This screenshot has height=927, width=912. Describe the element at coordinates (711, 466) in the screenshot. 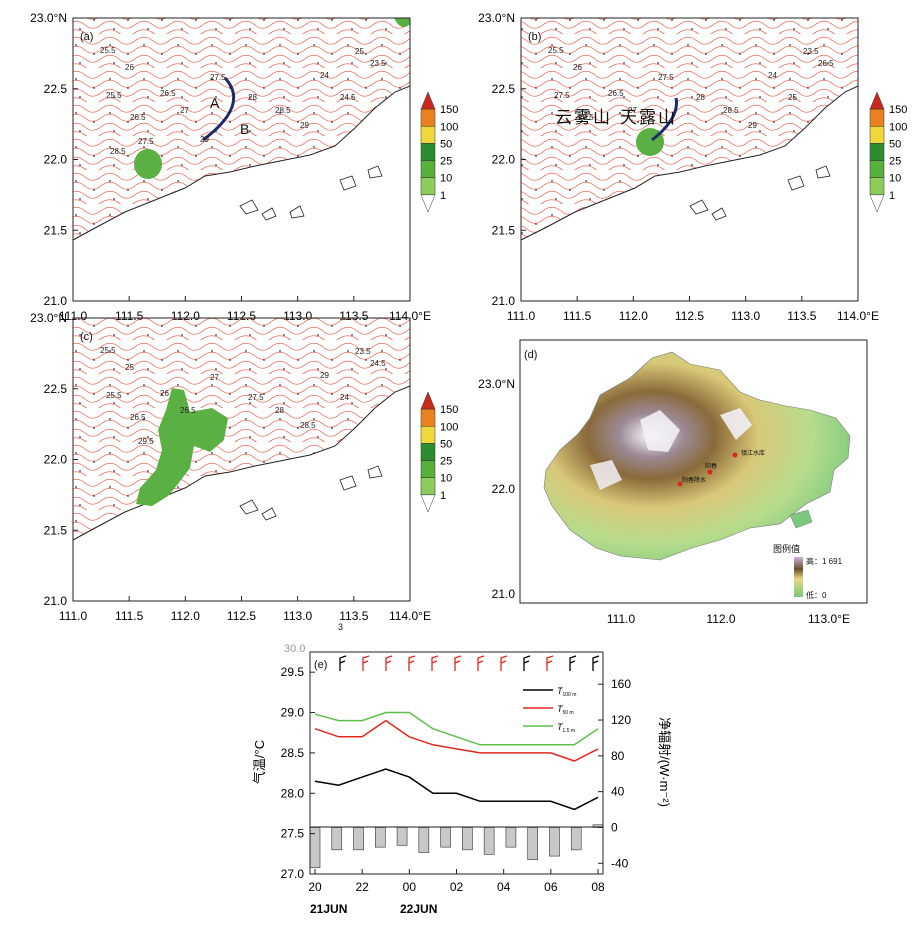

I see `panel-d-station-label-1: 阳春` at that location.